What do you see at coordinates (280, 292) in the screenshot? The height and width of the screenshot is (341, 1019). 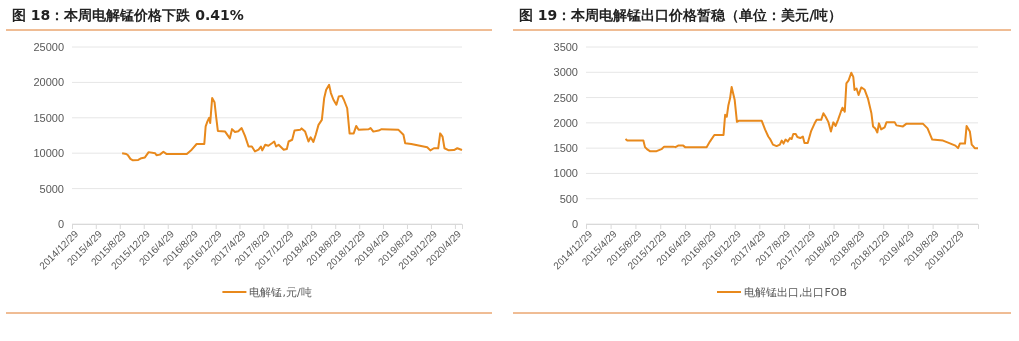 I see `legend-label: 电解锰,元/吨` at bounding box center [280, 292].